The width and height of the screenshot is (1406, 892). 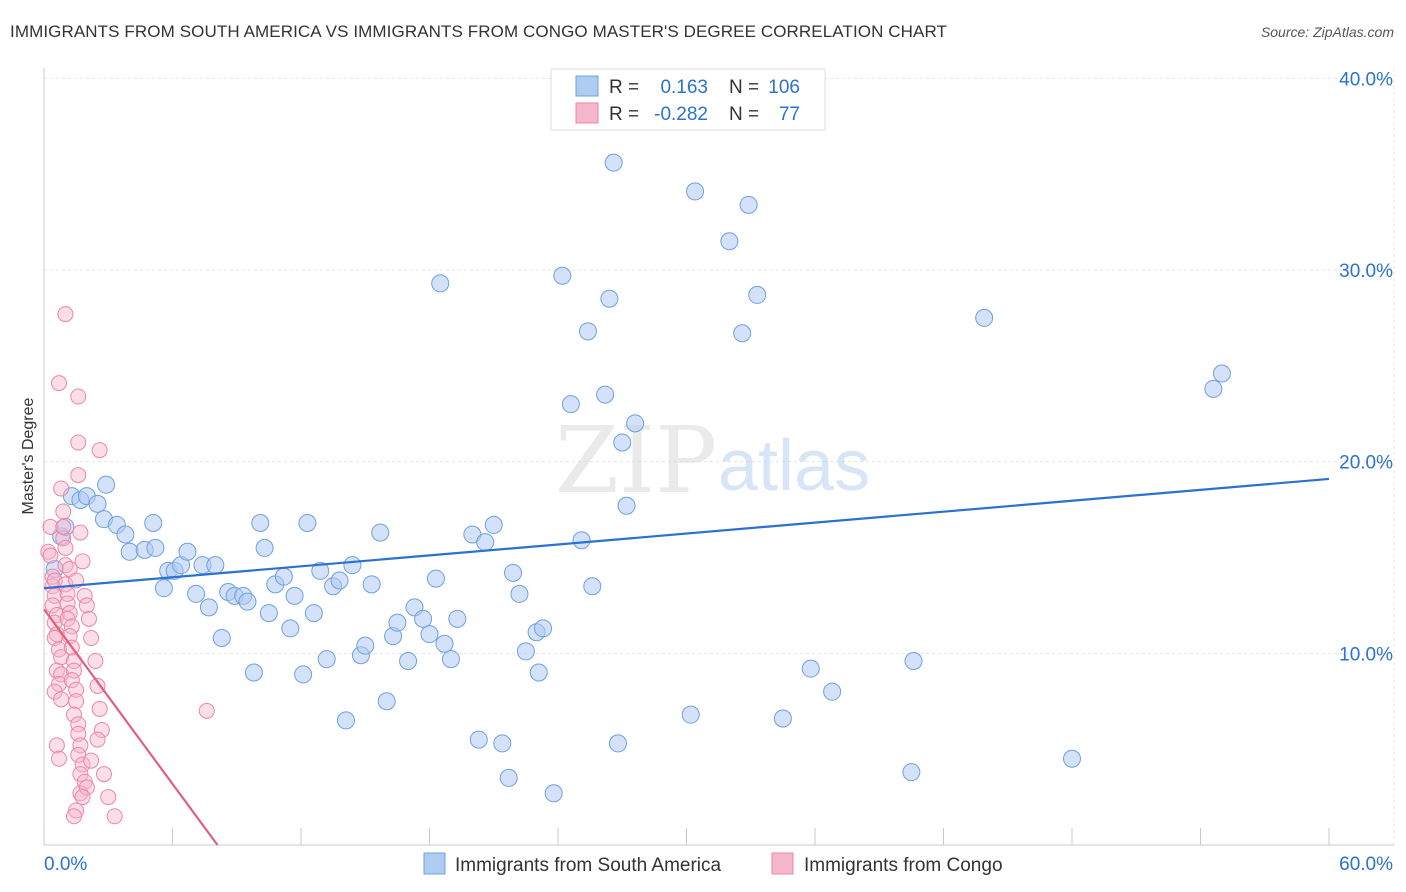 What do you see at coordinates (782, 863) in the screenshot?
I see `legend-swatch-congo` at bounding box center [782, 863].